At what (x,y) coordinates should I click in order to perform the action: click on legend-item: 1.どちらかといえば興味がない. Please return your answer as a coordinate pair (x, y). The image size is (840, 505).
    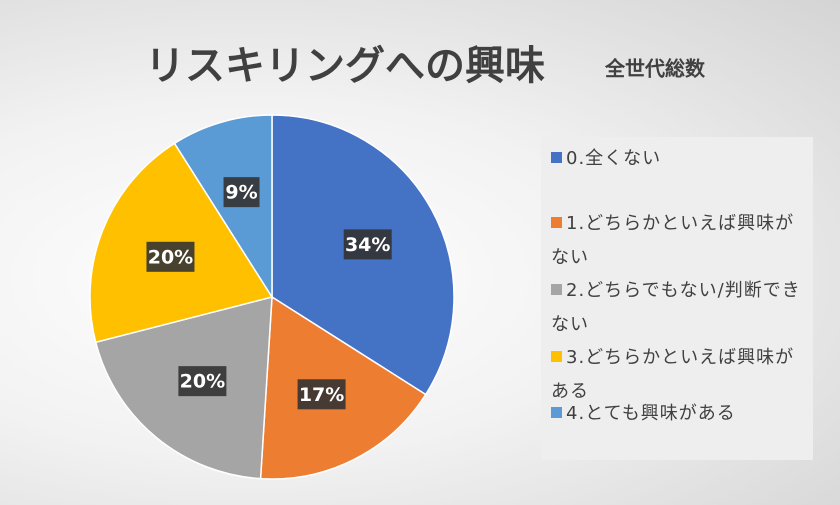
    Looking at the image, I should click on (676, 241).